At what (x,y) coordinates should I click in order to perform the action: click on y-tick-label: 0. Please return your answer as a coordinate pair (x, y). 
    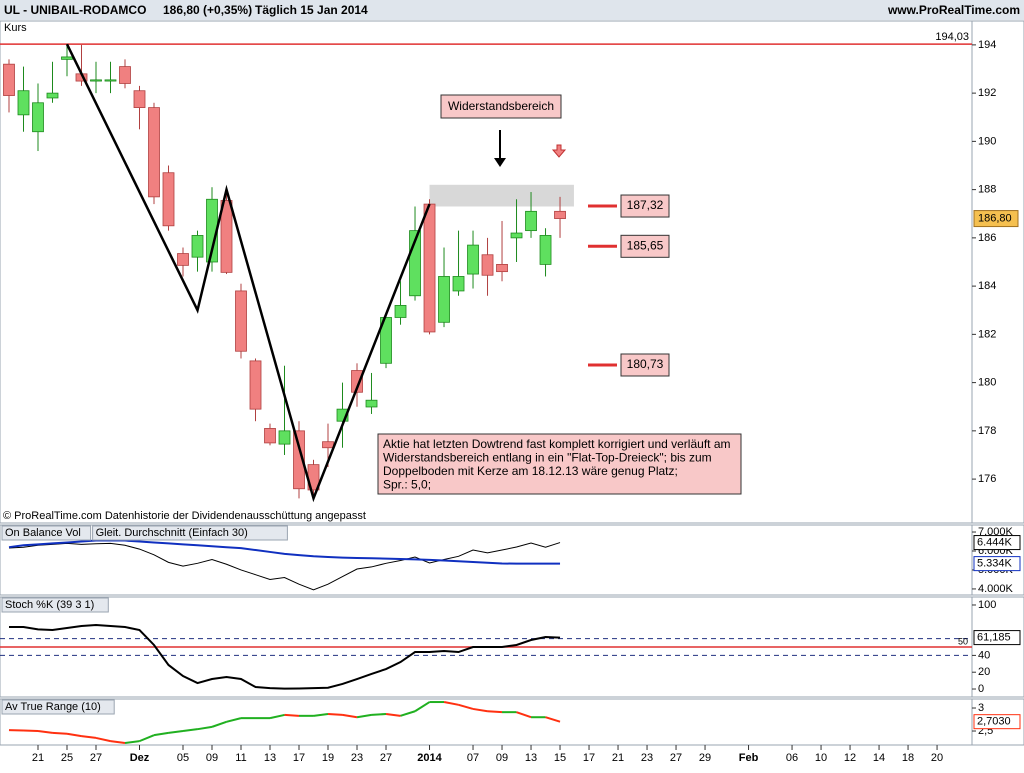
    Looking at the image, I should click on (981, 689).